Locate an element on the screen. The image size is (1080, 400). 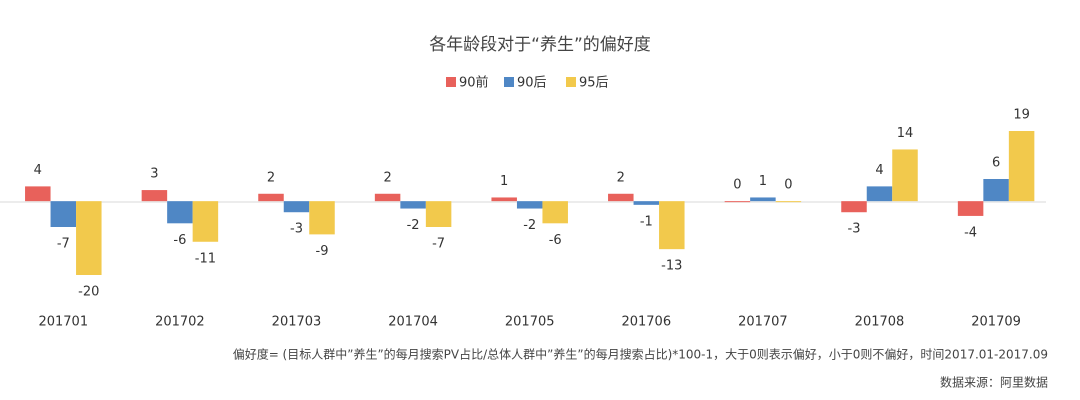
data-label: -13 is located at coordinates (671, 266).